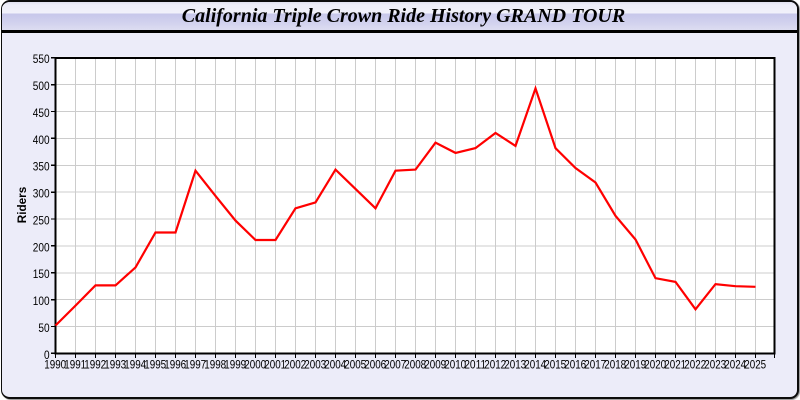 This screenshot has height=400, width=800. What do you see at coordinates (41, 220) in the screenshot?
I see `svg-text: 250` at bounding box center [41, 220].